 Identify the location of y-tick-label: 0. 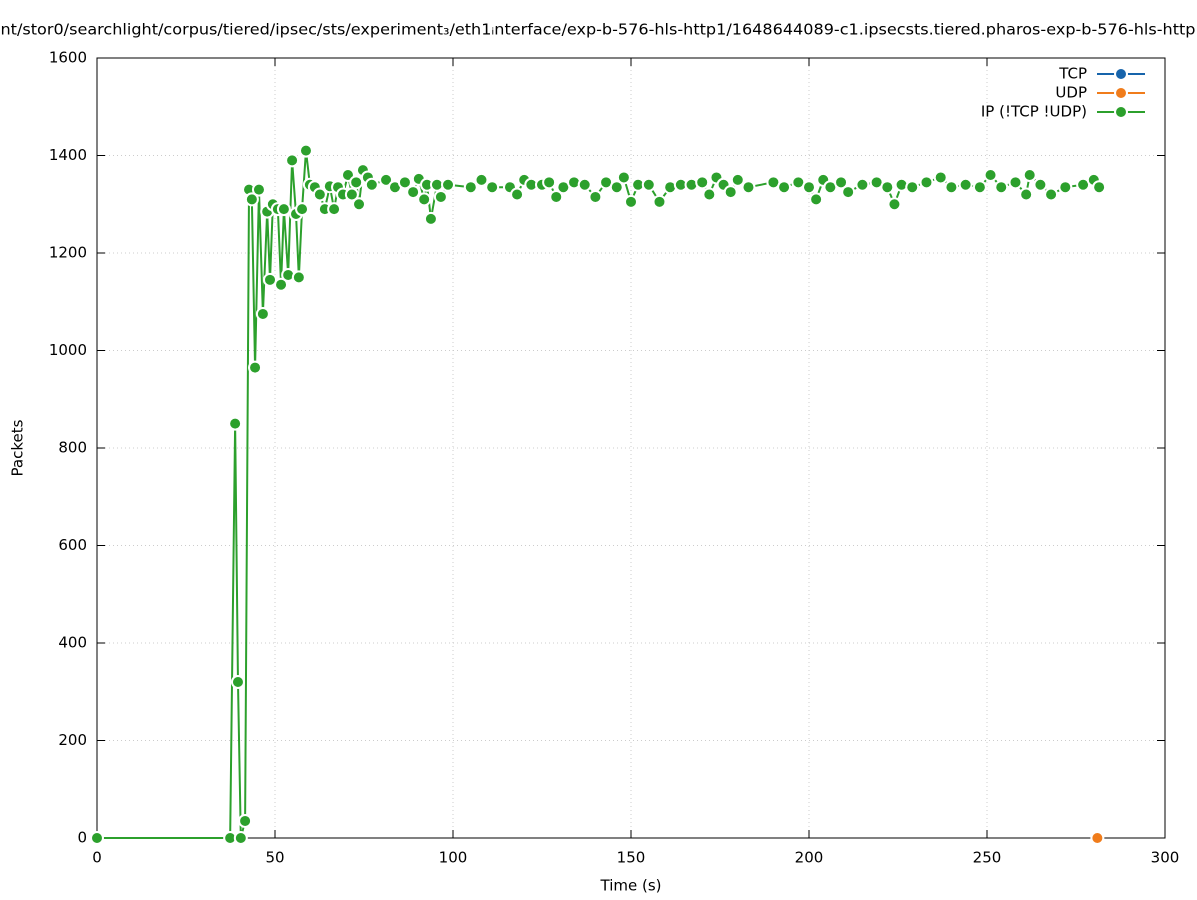
(82, 838).